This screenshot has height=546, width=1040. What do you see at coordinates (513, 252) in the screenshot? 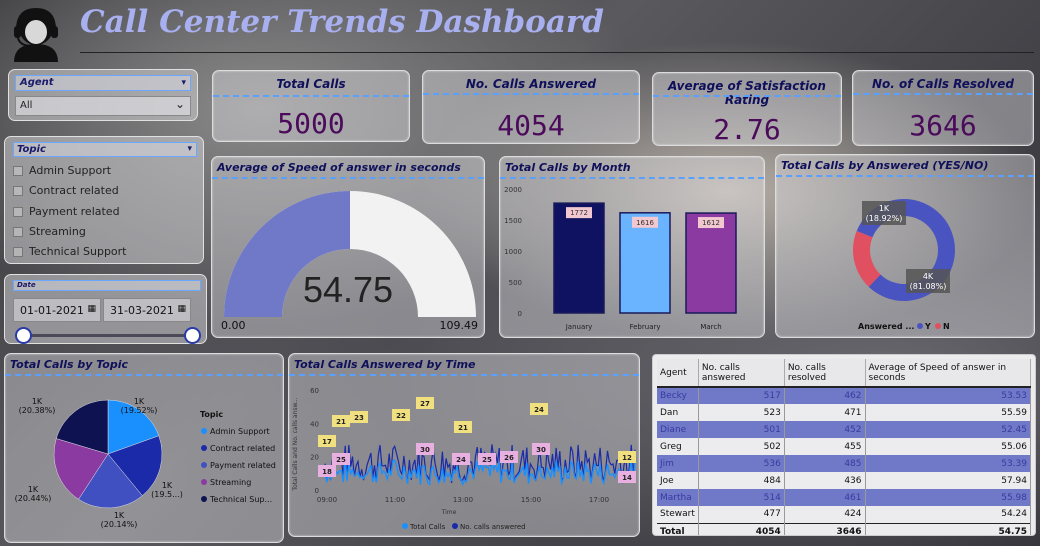
I see `y-tick-label: 1000` at bounding box center [513, 252].